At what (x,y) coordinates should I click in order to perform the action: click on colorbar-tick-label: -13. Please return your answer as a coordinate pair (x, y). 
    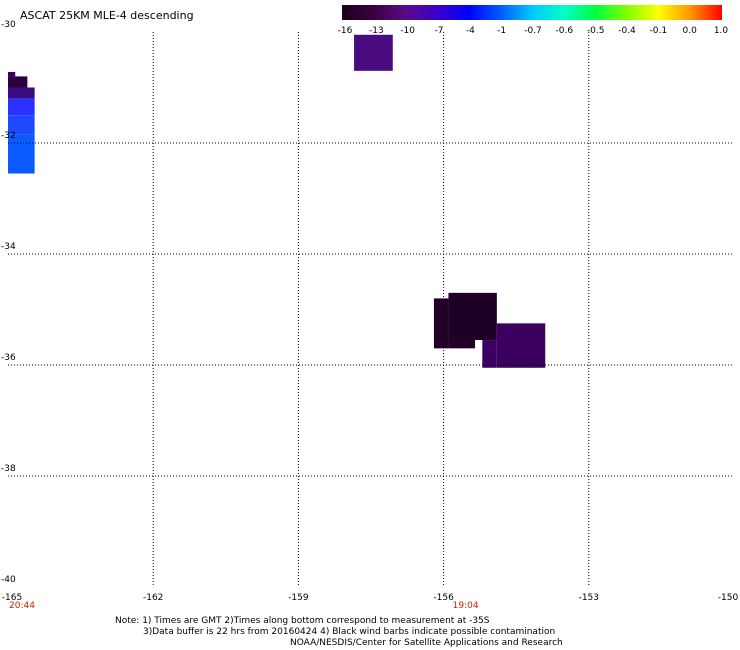
    Looking at the image, I should click on (376, 31).